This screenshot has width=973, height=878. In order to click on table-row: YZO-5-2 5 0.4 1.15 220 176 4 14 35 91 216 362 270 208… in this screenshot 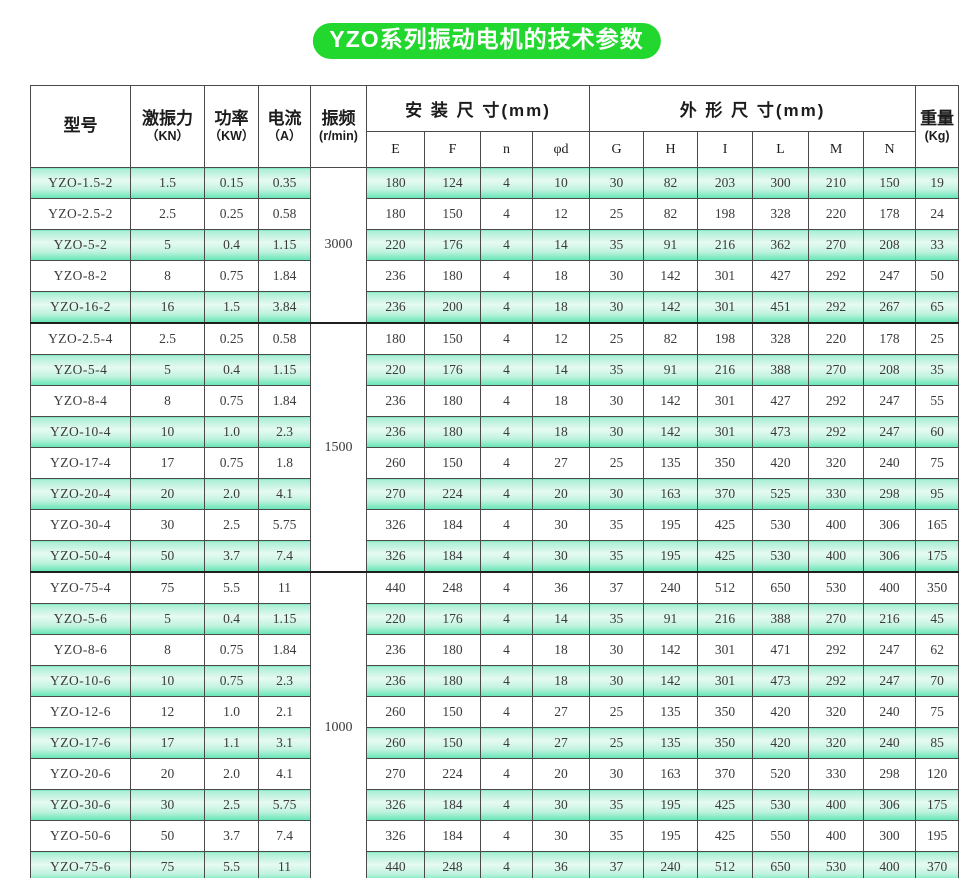, I will do `click(495, 245)`.